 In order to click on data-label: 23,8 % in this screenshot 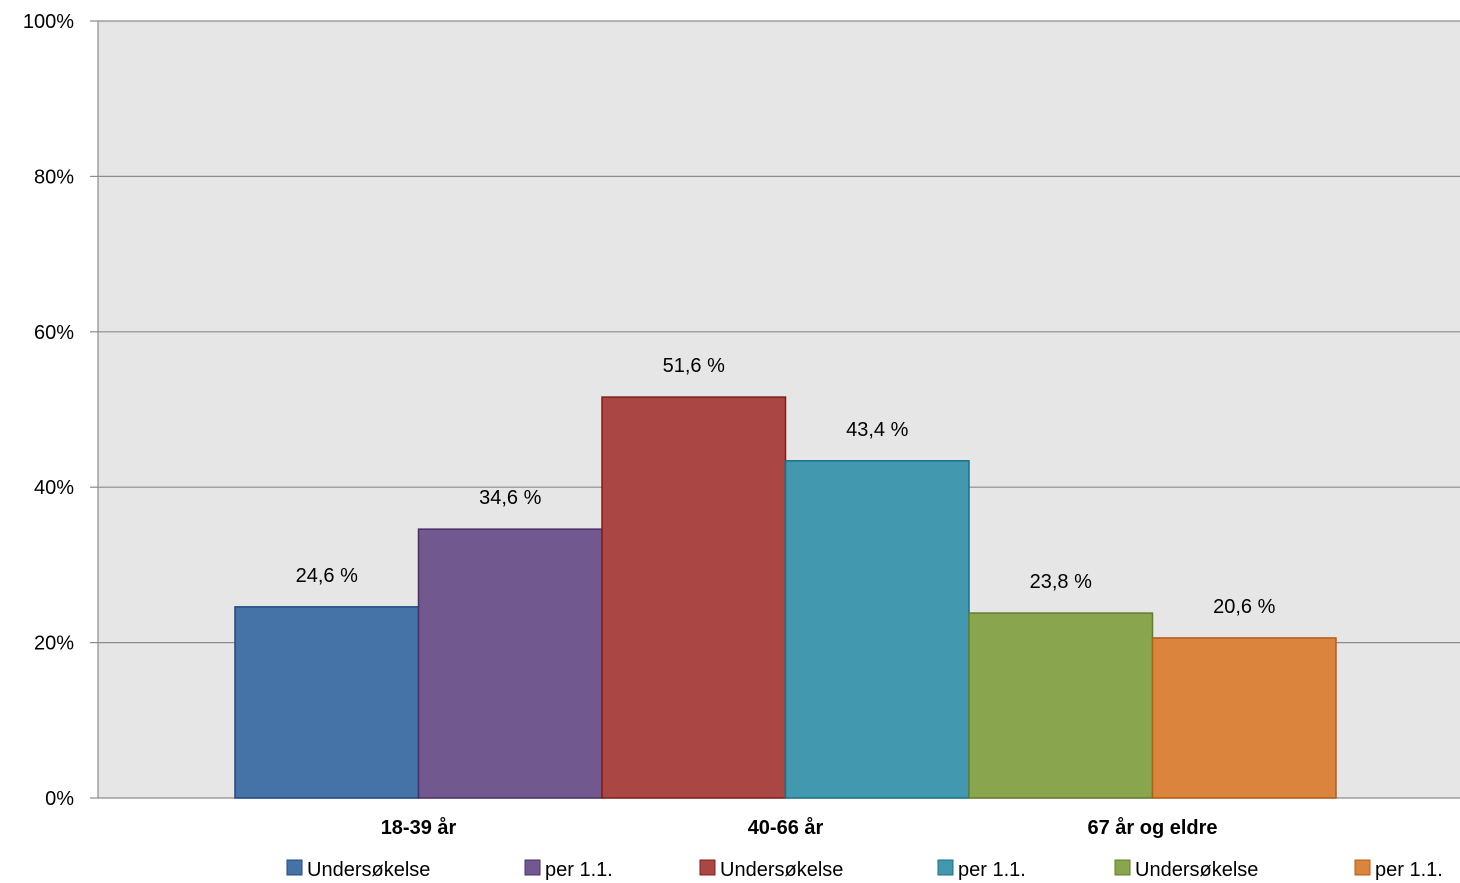, I will do `click(1061, 582)`.